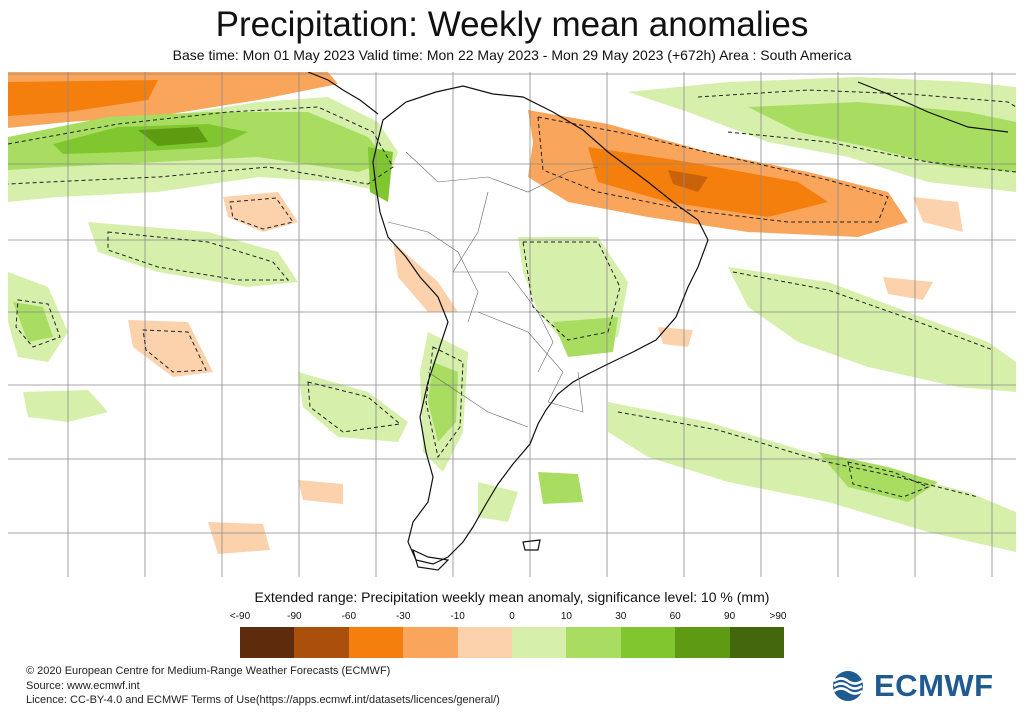 This screenshot has height=720, width=1024. Describe the element at coordinates (83, 685) in the screenshot. I see `source-text: Source: www.ecmwf.int` at that location.